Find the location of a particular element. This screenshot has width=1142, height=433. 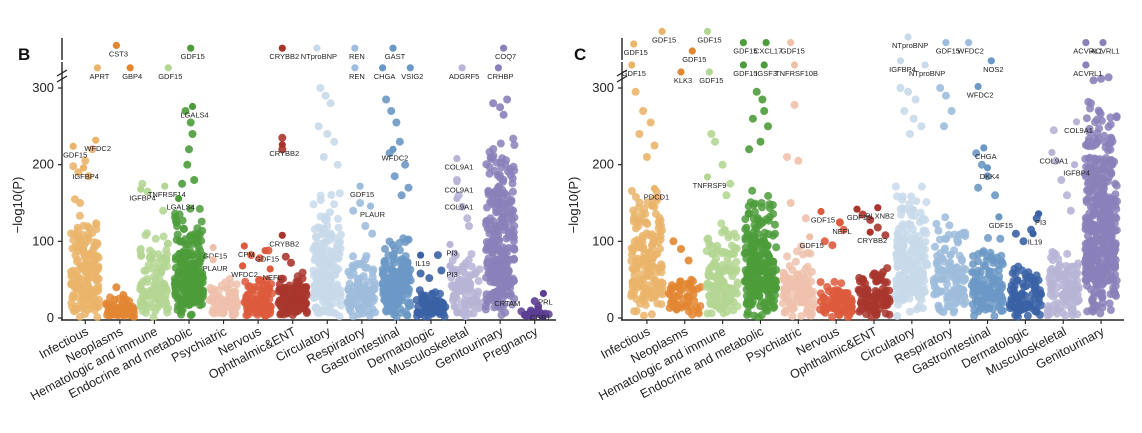

gene-label: CHGA is located at coordinates (986, 156).